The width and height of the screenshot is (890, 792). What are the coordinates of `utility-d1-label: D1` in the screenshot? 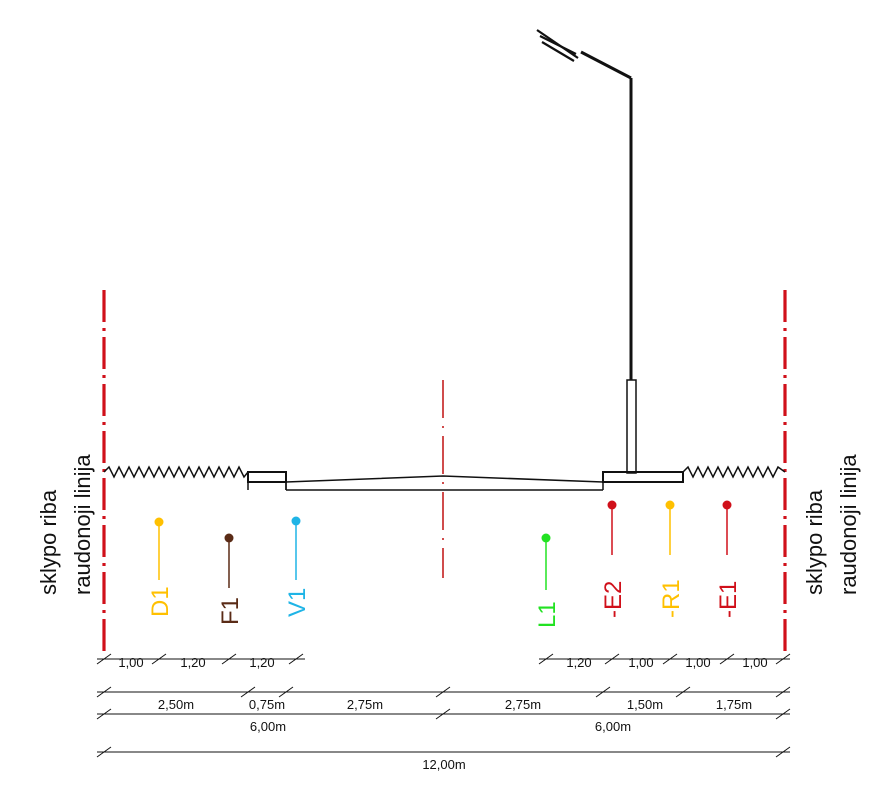 It's located at (160, 601).